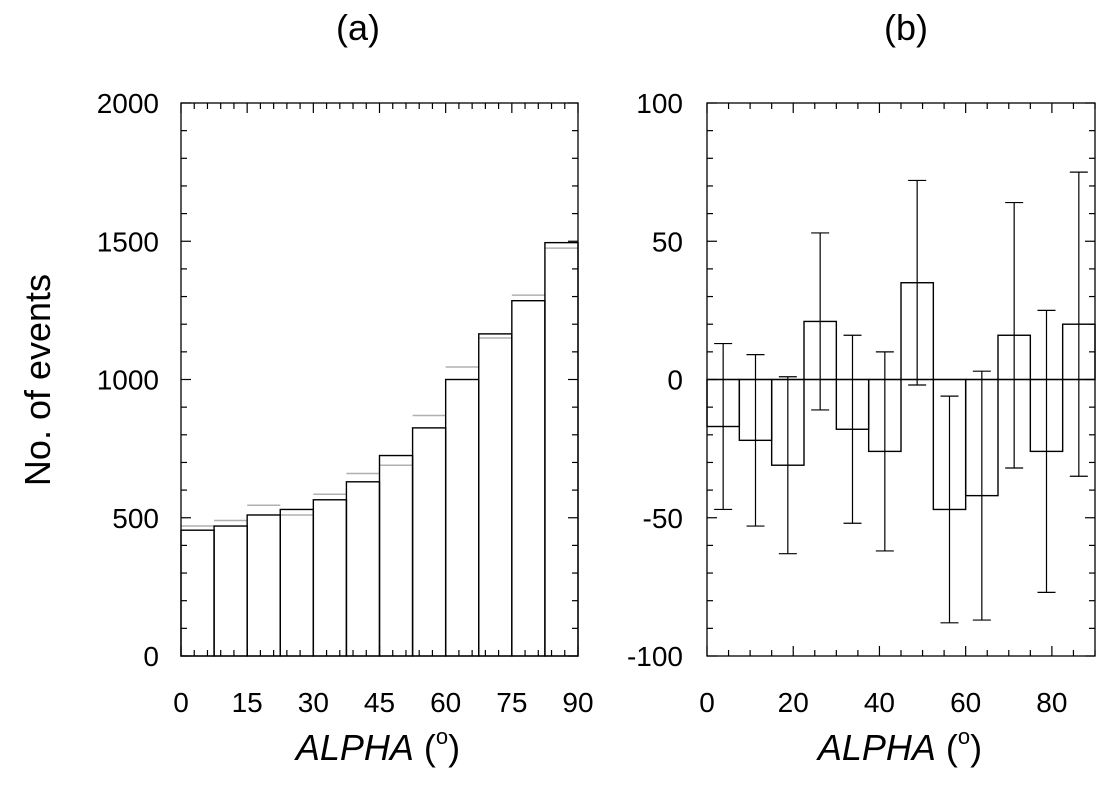 This screenshot has height=796, width=1096. I want to click on panel-a-x-axis-unit: o, so click(442, 736).